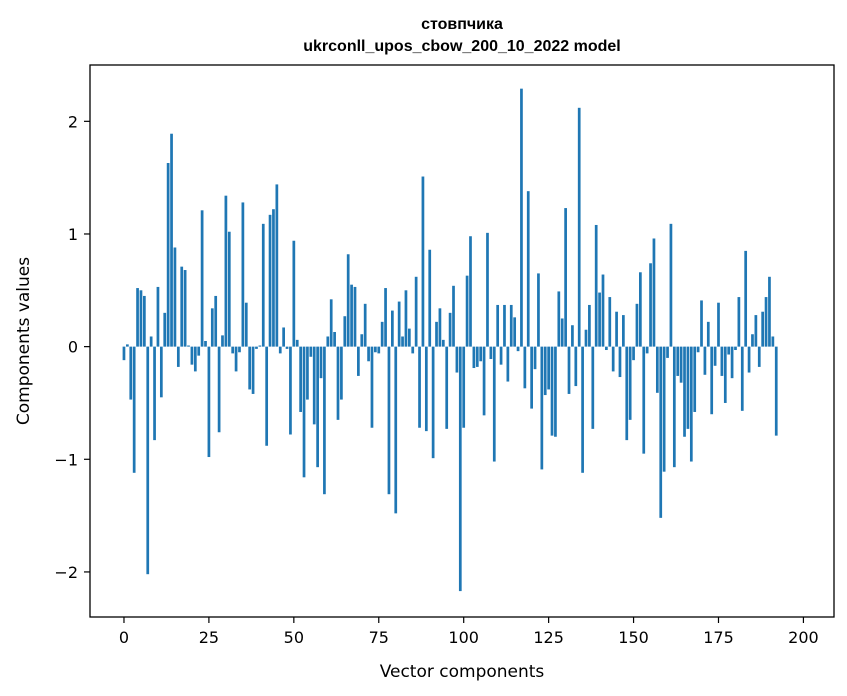 Image resolution: width=847 pixels, height=696 pixels. Describe the element at coordinates (294, 637) in the screenshot. I see `x-tick-label: 50` at that location.